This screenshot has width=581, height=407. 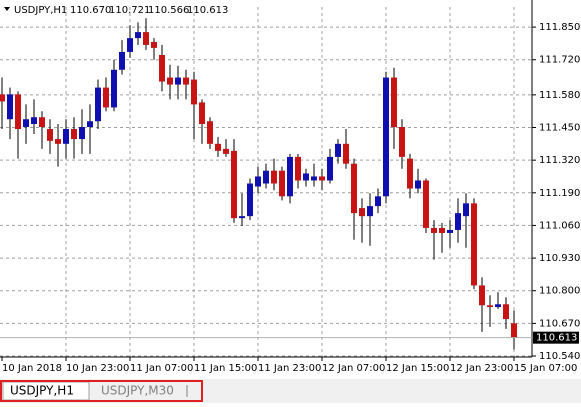 I want to click on menu-arrow, so click(x=7, y=9).